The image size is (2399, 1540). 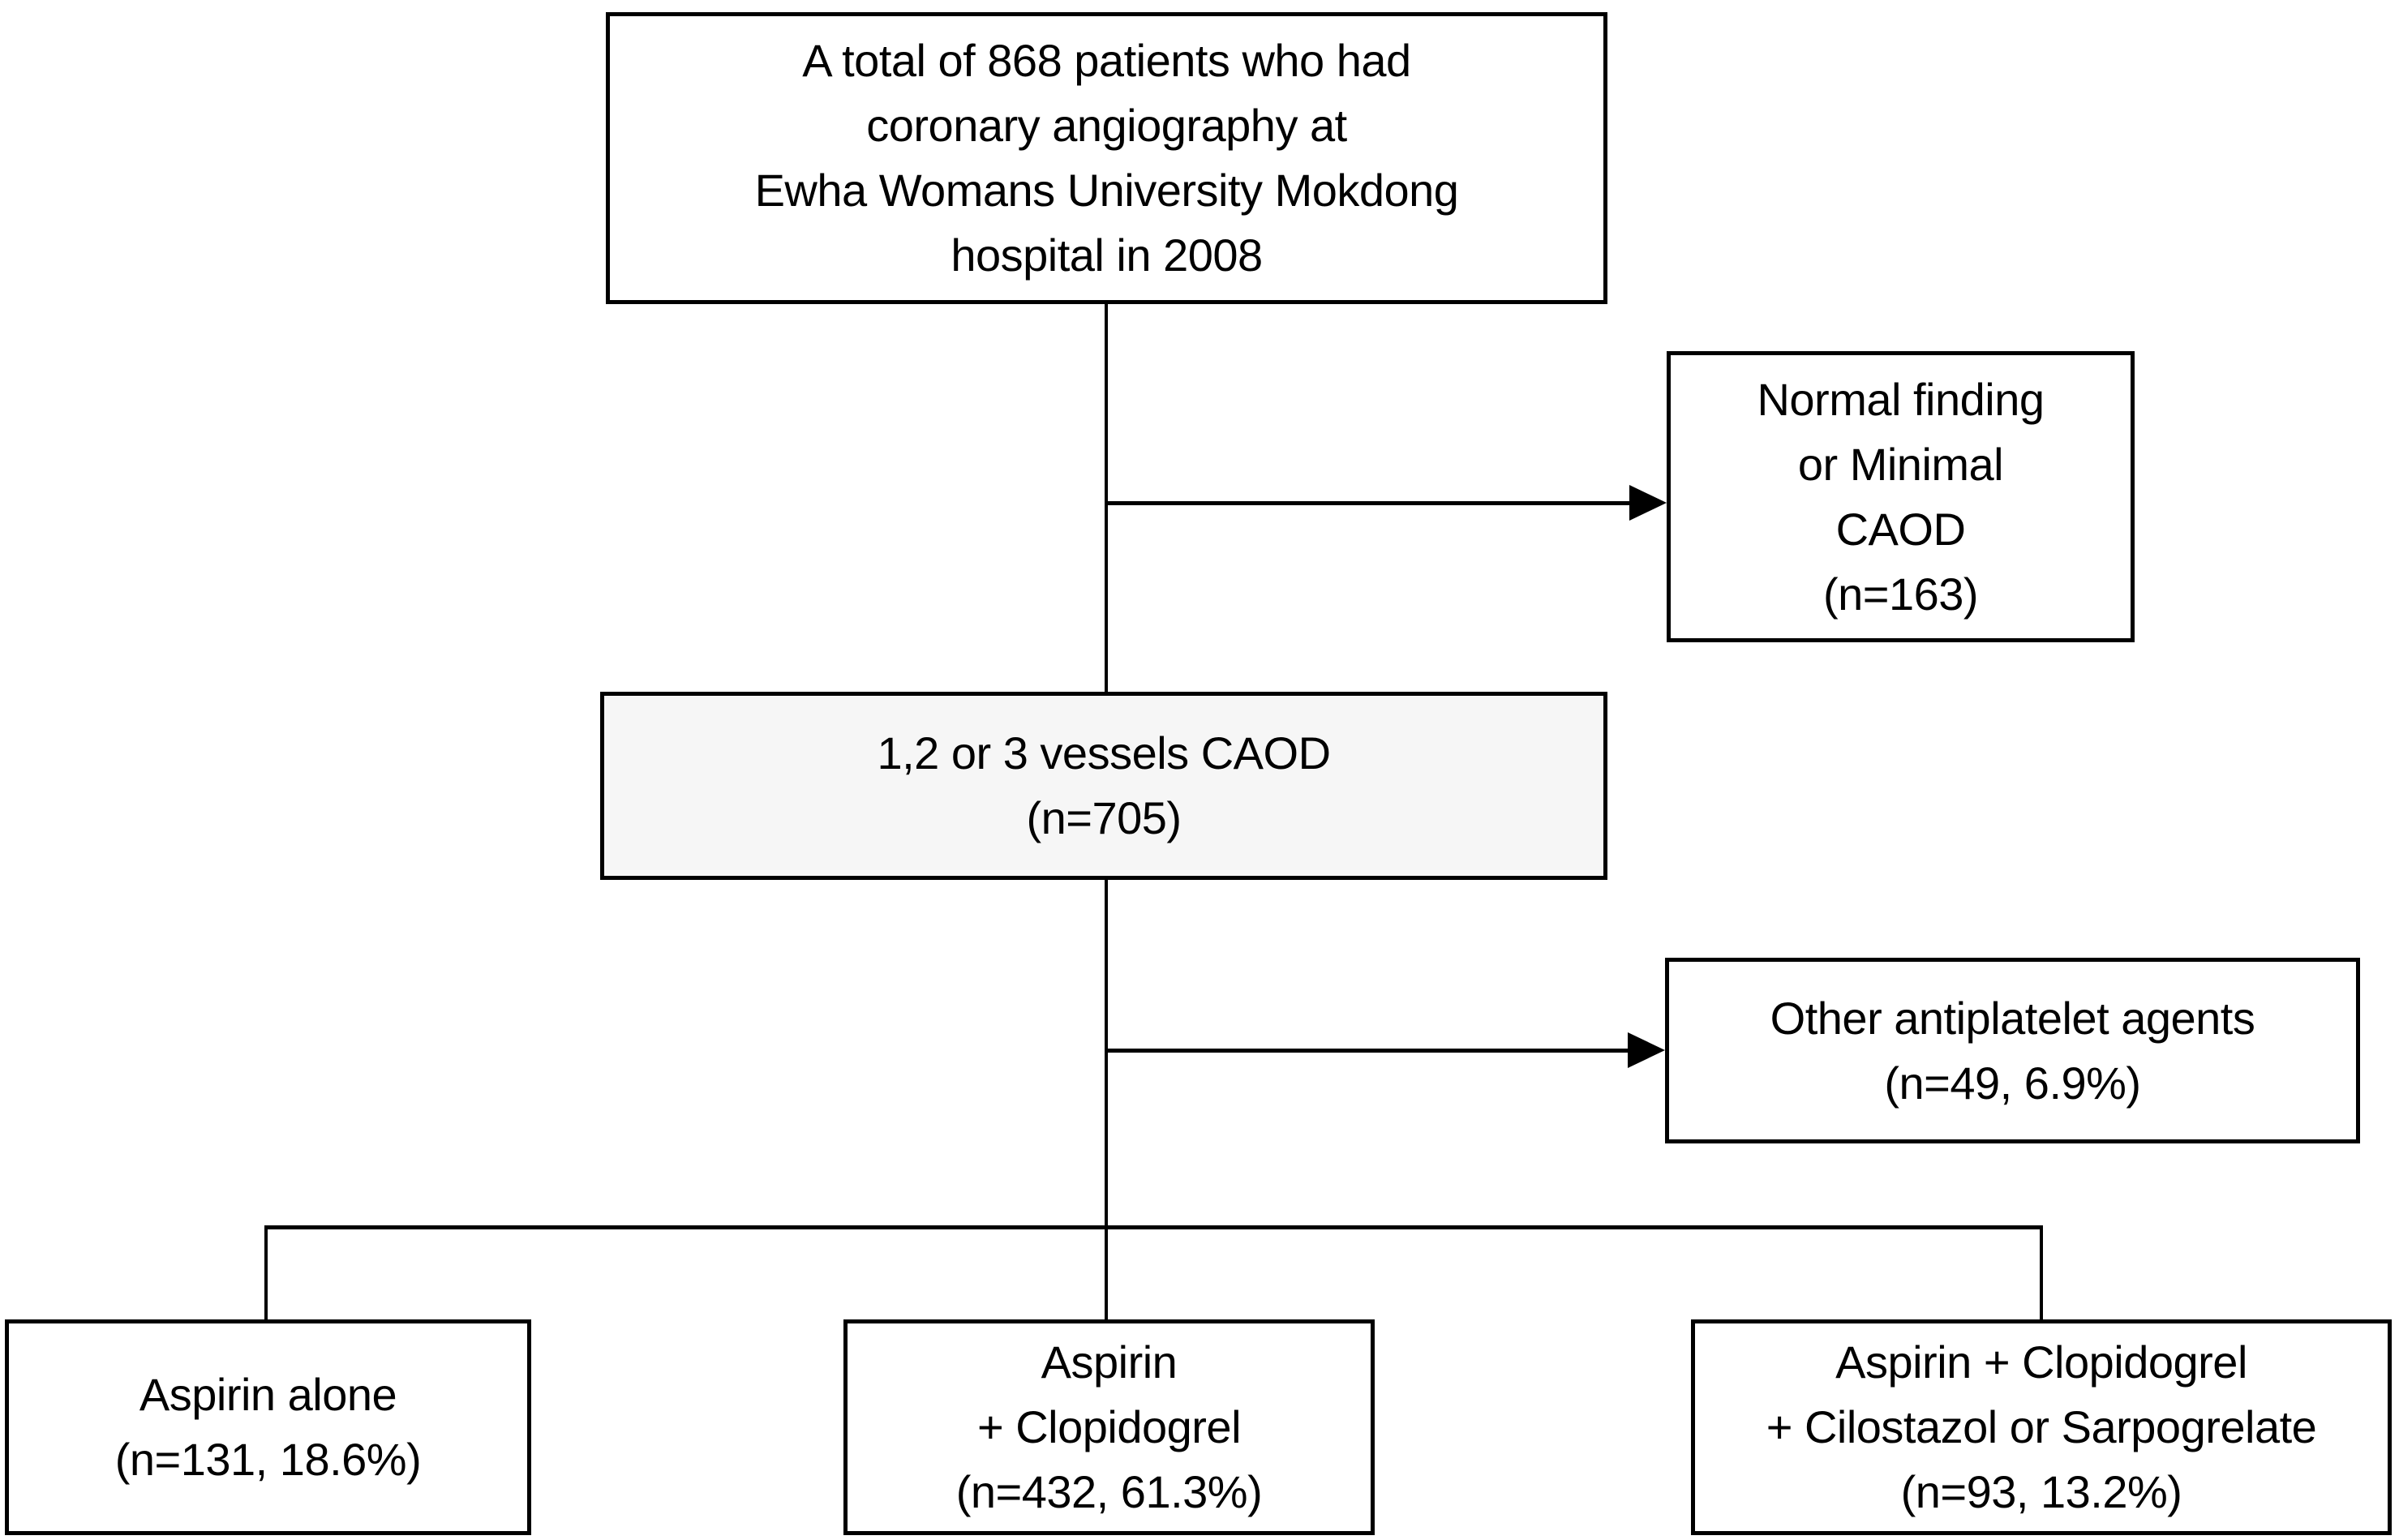 What do you see at coordinates (1901, 594) in the screenshot?
I see `text-line: (n=163)` at bounding box center [1901, 594].